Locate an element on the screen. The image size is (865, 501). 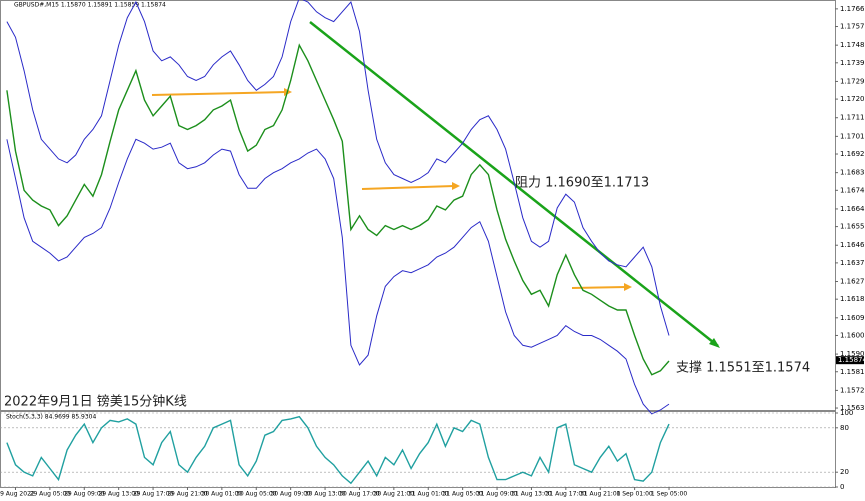
price-tag-label: 1.15874 is located at coordinates (851, 360).